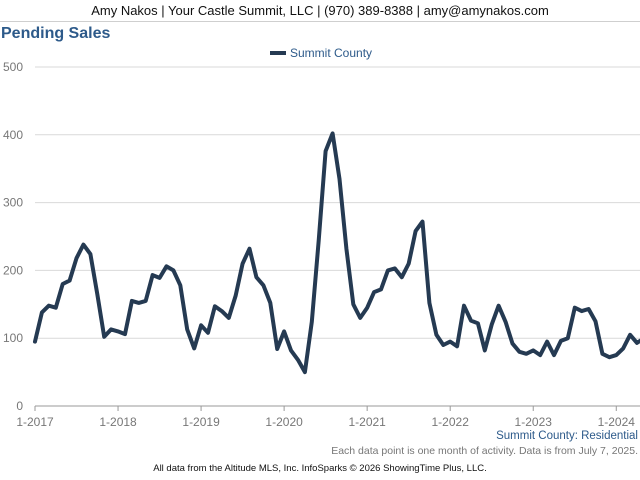  I want to click on x-tick-label: 1-2022, so click(451, 422).